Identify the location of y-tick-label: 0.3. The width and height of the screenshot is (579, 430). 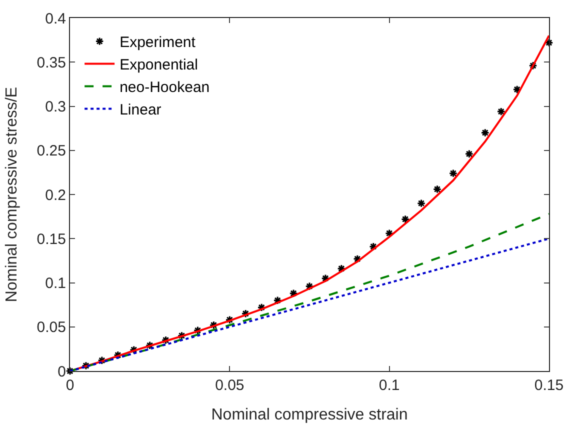
(55, 107).